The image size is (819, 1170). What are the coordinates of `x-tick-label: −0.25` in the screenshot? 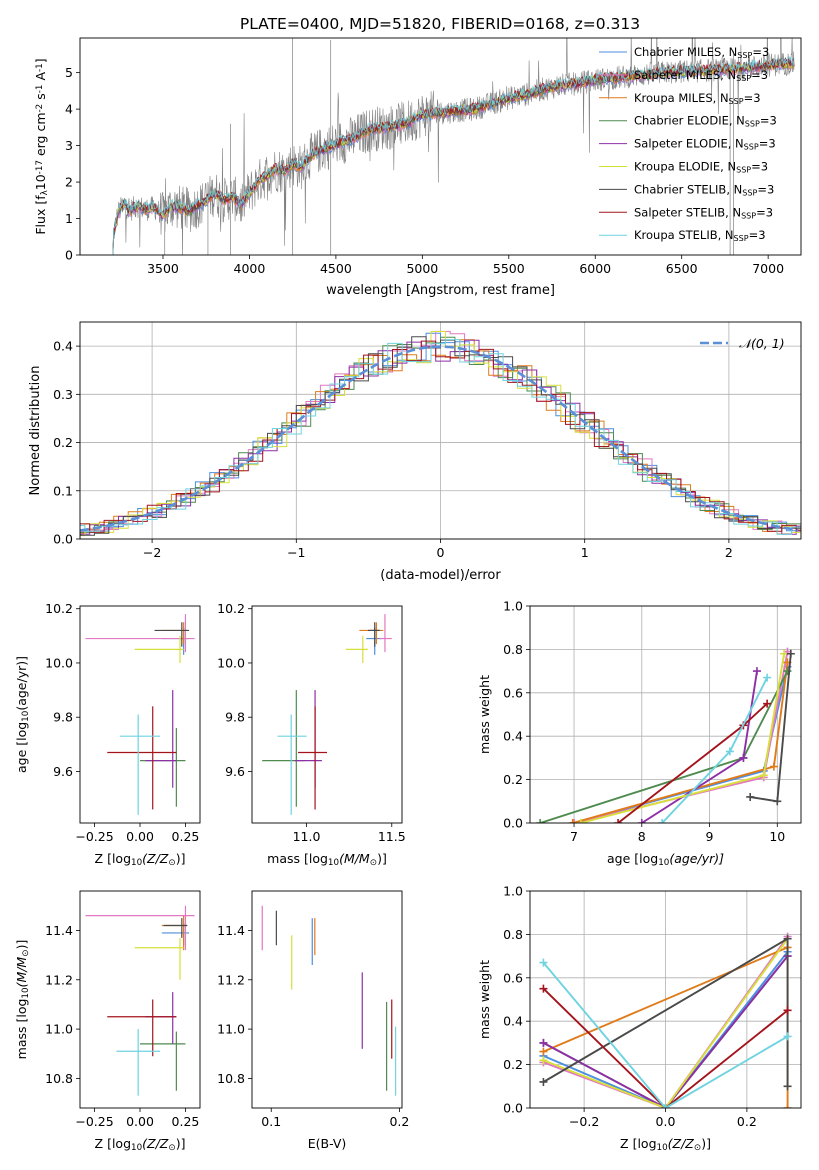 It's located at (94, 836).